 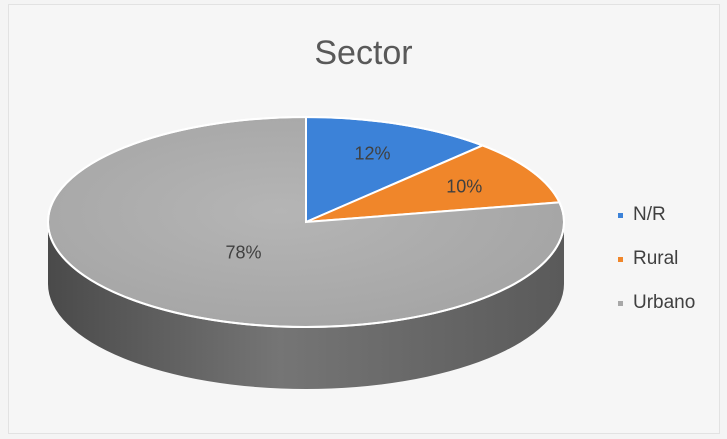 What do you see at coordinates (372, 154) in the screenshot?
I see `data-label-n-r: 12%` at bounding box center [372, 154].